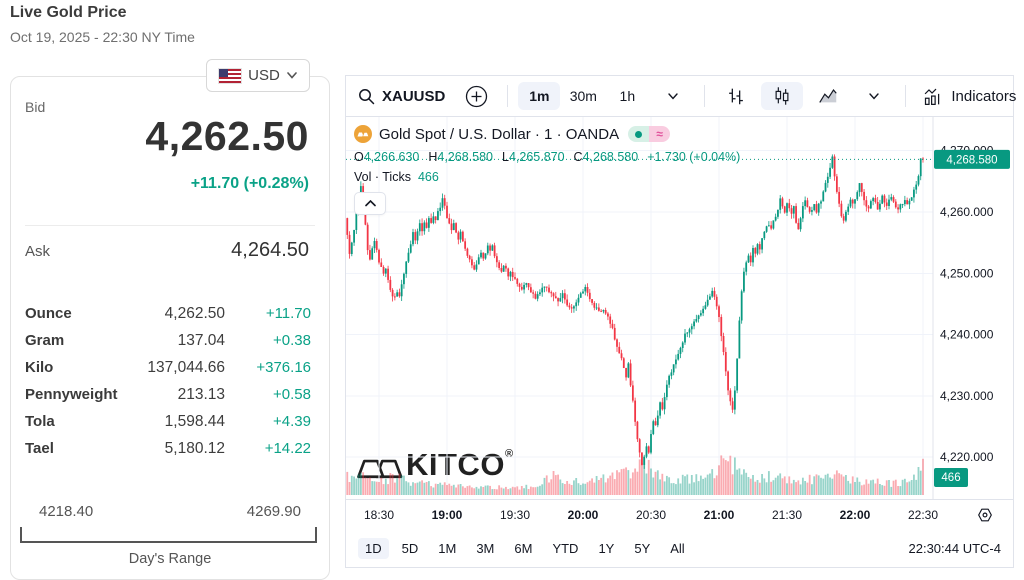  What do you see at coordinates (874, 96) in the screenshot?
I see `style-dropdown-button` at bounding box center [874, 96].